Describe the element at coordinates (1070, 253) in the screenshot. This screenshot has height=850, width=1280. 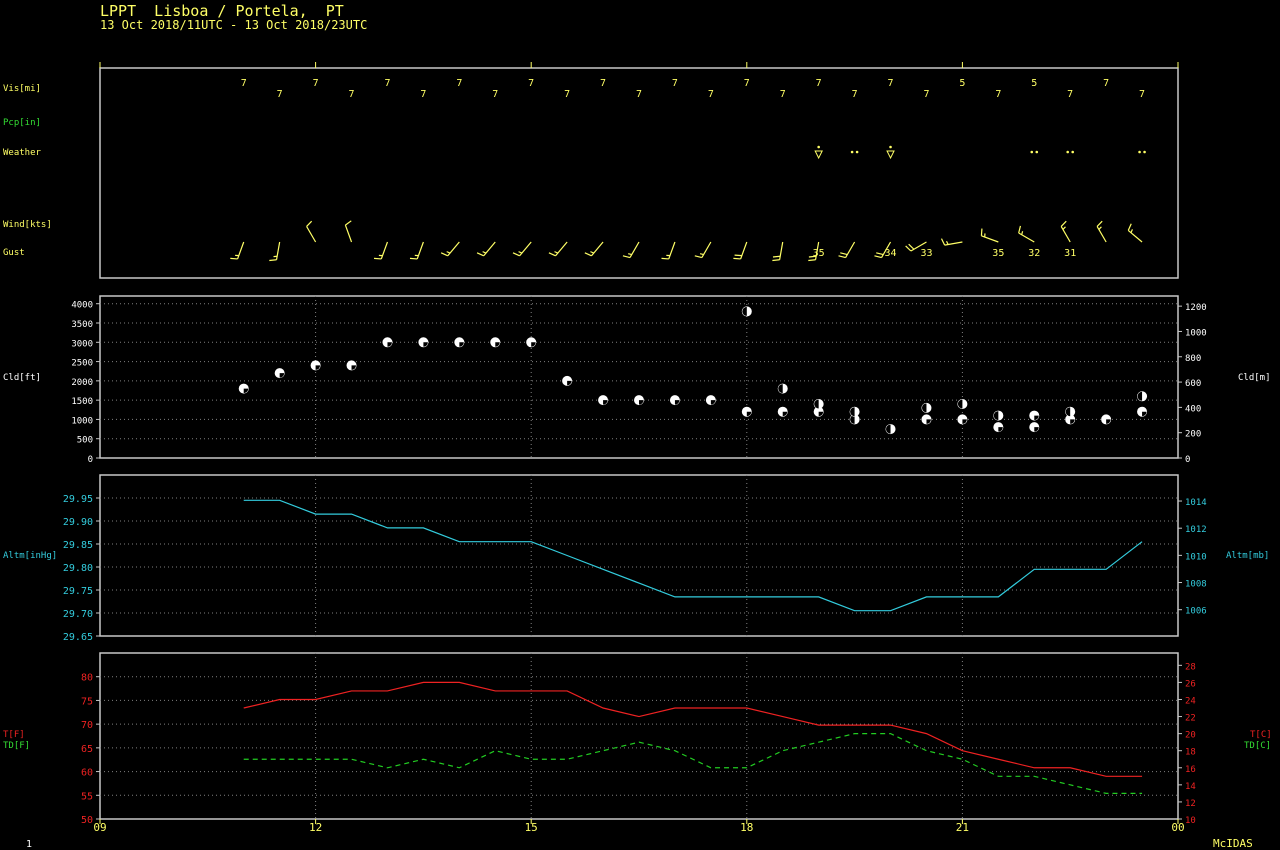
I see `gust-value: 31` at that location.